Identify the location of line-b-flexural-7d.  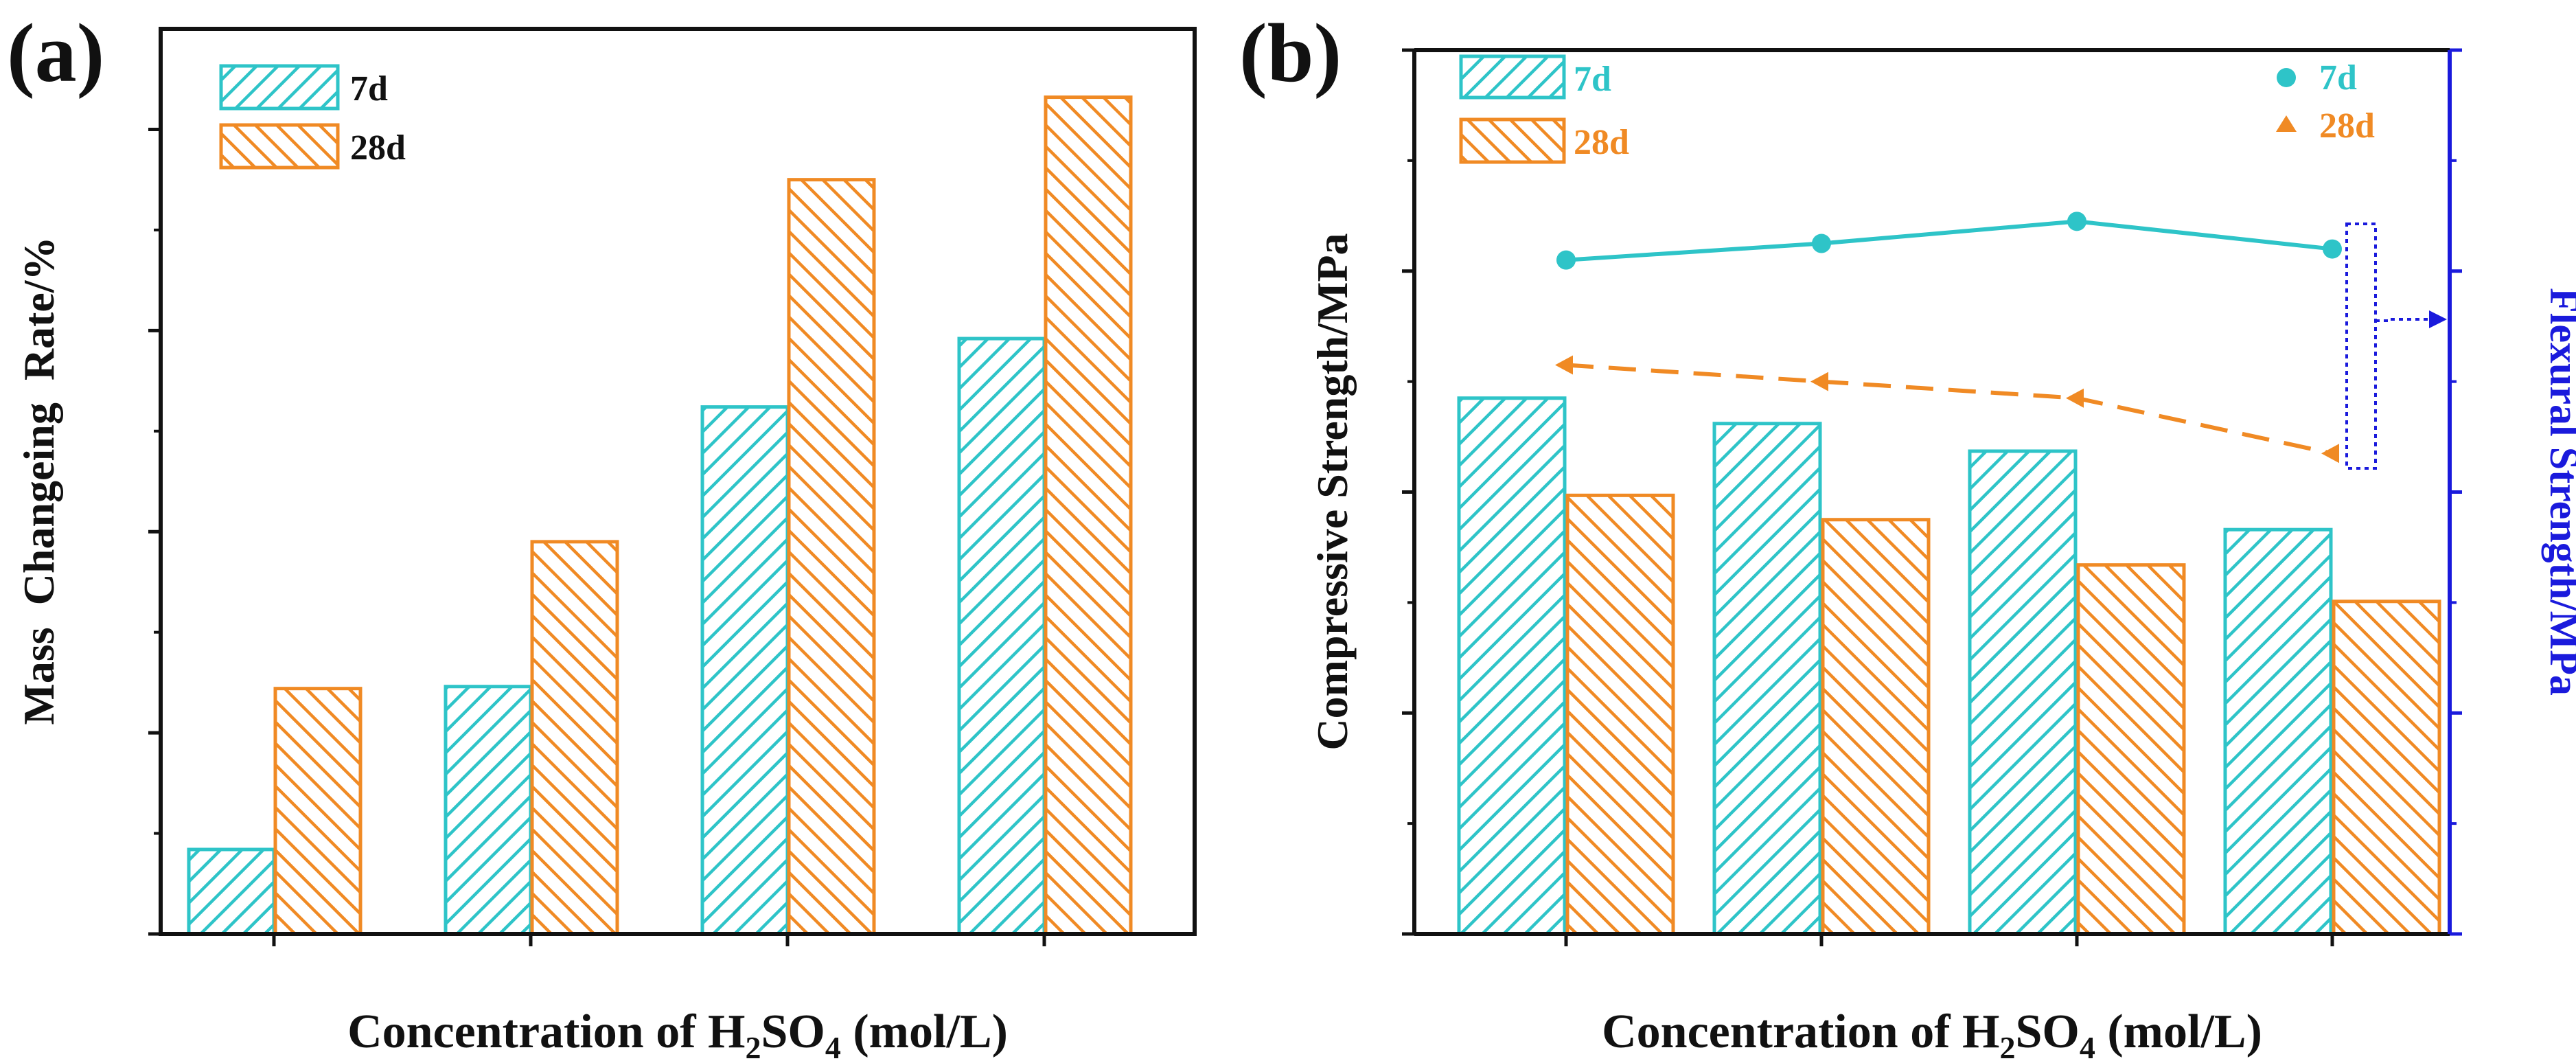
(1949, 240).